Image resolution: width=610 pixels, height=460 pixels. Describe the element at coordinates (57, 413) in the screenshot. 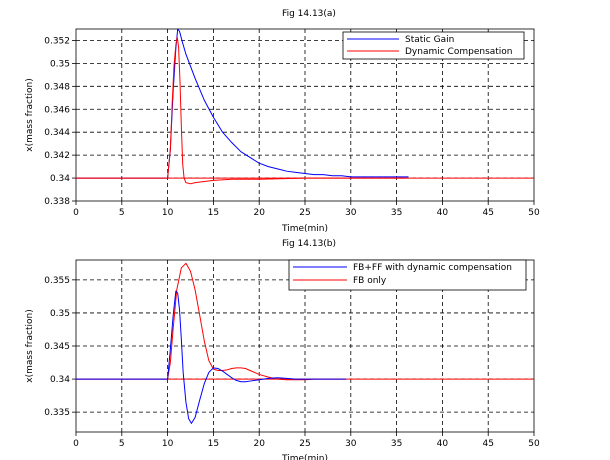

I see `y-tick-label: 0.335` at that location.